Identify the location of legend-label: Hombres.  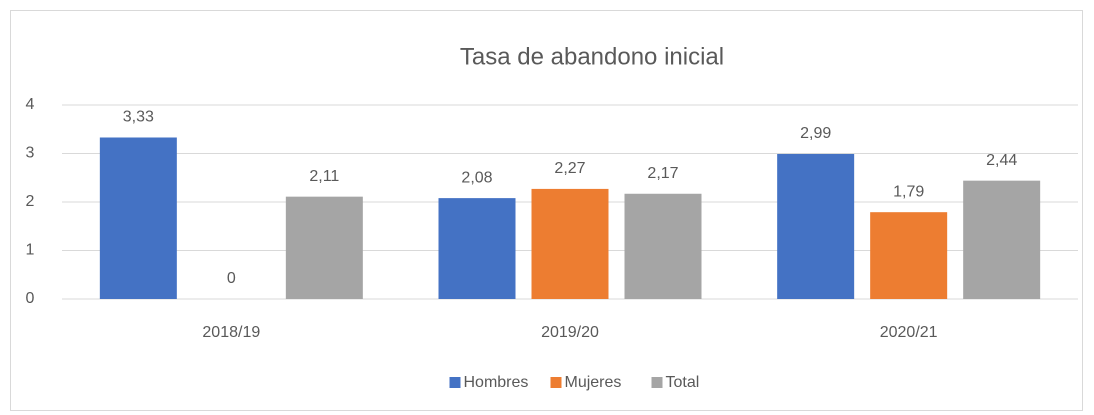
(496, 382).